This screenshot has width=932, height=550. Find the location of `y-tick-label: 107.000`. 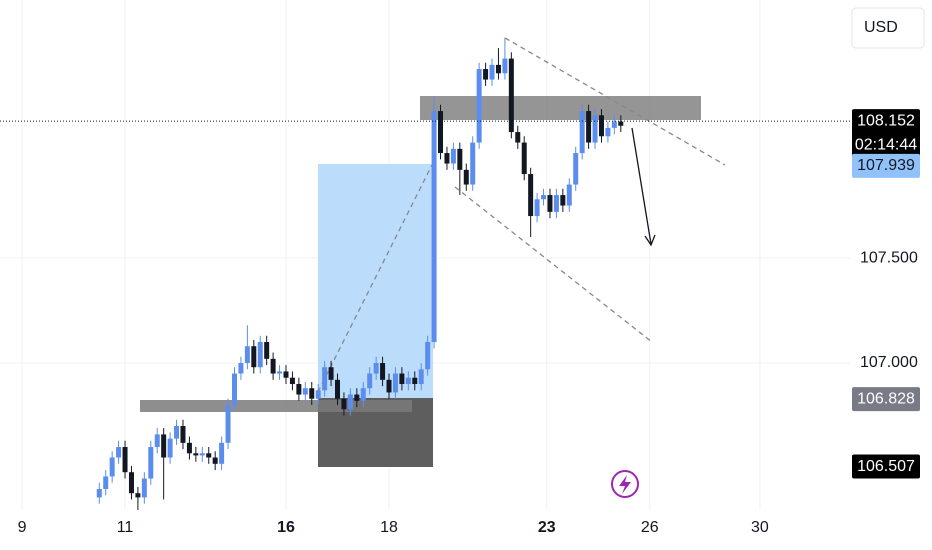

y-tick-label: 107.000 is located at coordinates (889, 362).